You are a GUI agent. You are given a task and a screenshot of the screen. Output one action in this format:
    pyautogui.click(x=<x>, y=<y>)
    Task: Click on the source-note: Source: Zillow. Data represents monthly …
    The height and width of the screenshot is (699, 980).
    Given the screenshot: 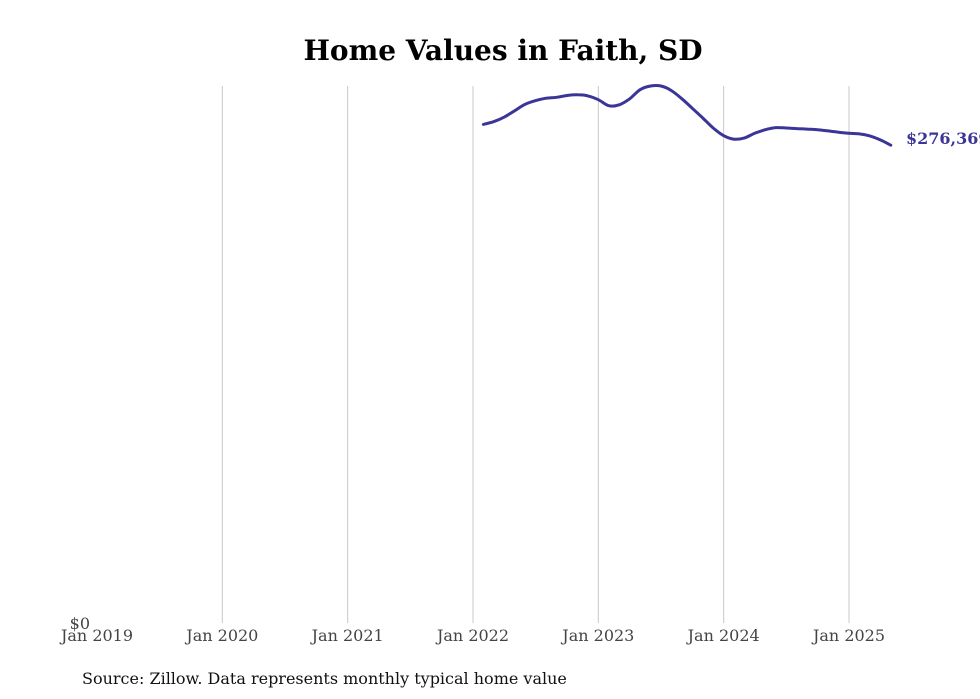 What is the action you would take?
    pyautogui.click(x=324, y=678)
    